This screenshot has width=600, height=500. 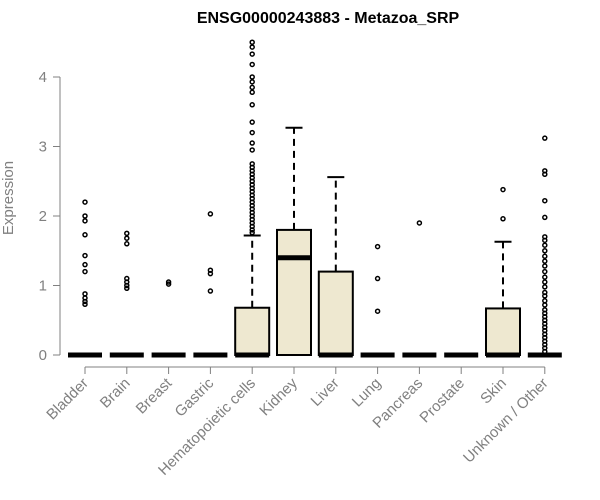 I want to click on y-tick-label: 2, so click(x=43, y=216).